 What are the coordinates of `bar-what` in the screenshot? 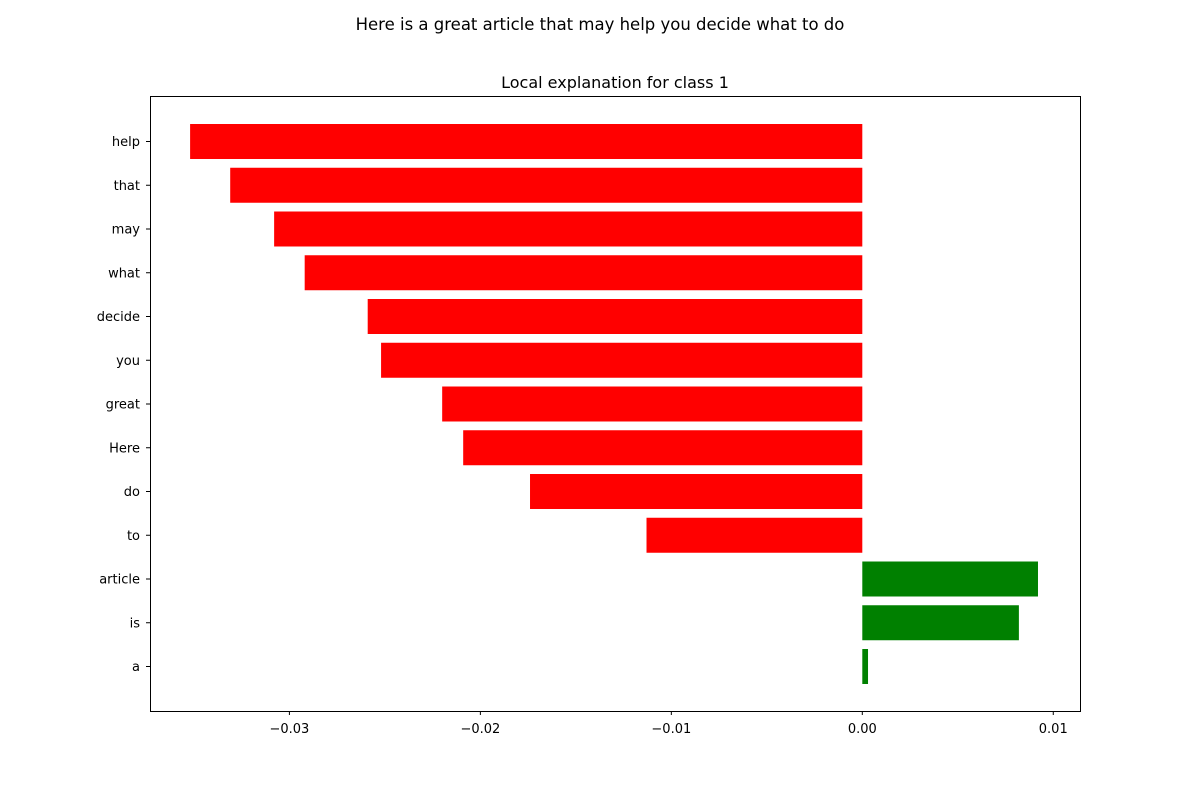 It's located at (583, 273).